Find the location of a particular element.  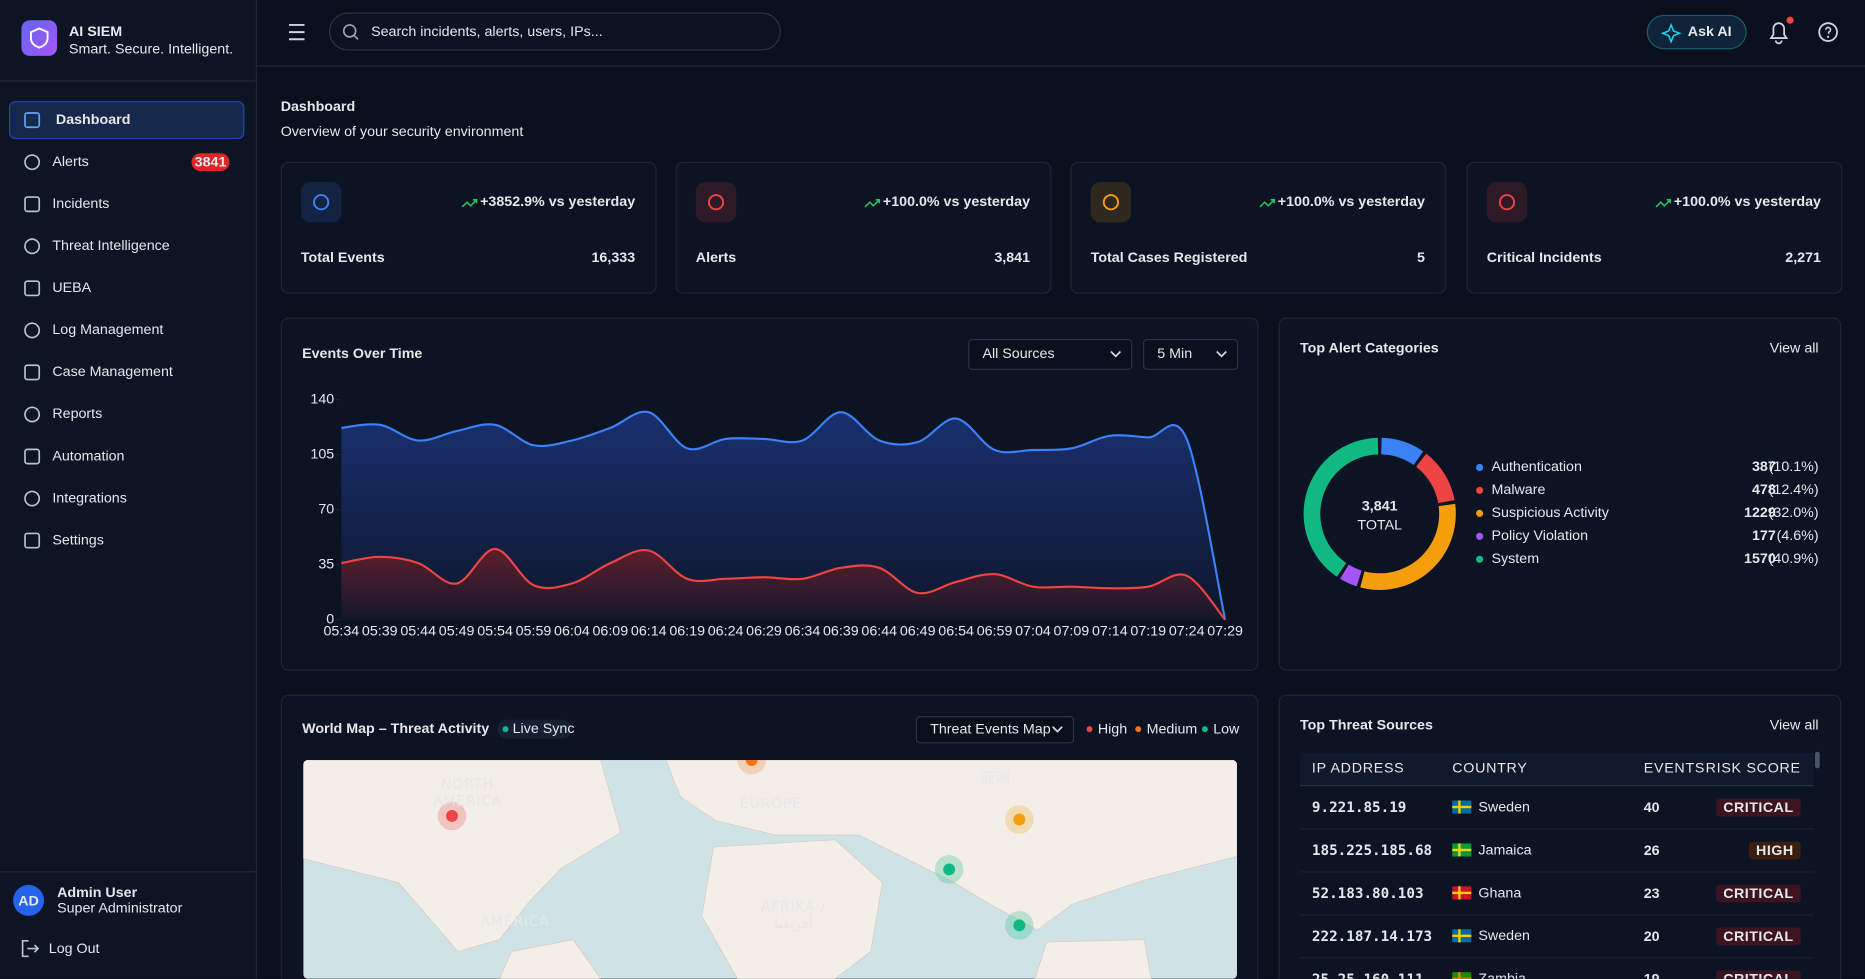

legend-label: Policy Violation is located at coordinates (1540, 536).